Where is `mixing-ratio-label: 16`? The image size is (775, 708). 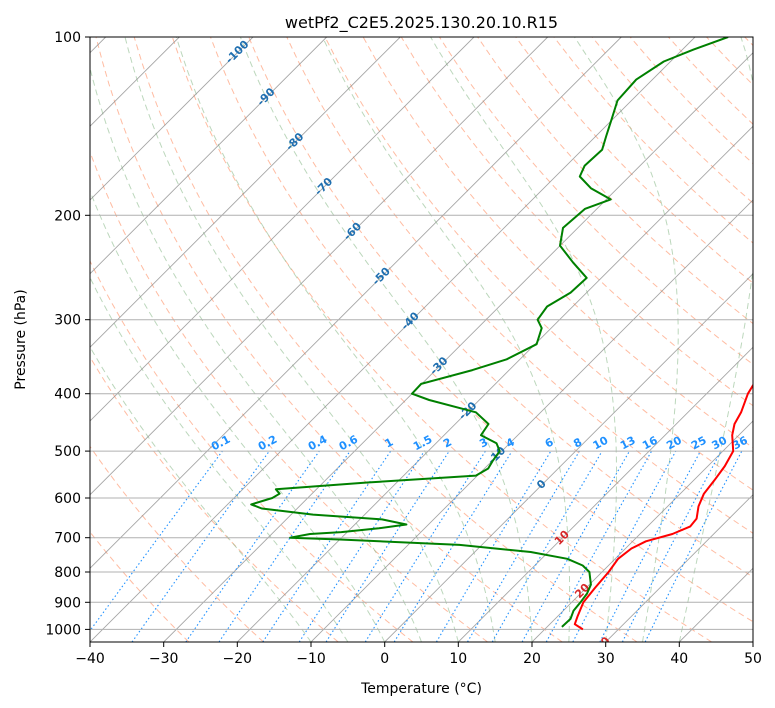 mixing-ratio-label: 16 is located at coordinates (650, 443).